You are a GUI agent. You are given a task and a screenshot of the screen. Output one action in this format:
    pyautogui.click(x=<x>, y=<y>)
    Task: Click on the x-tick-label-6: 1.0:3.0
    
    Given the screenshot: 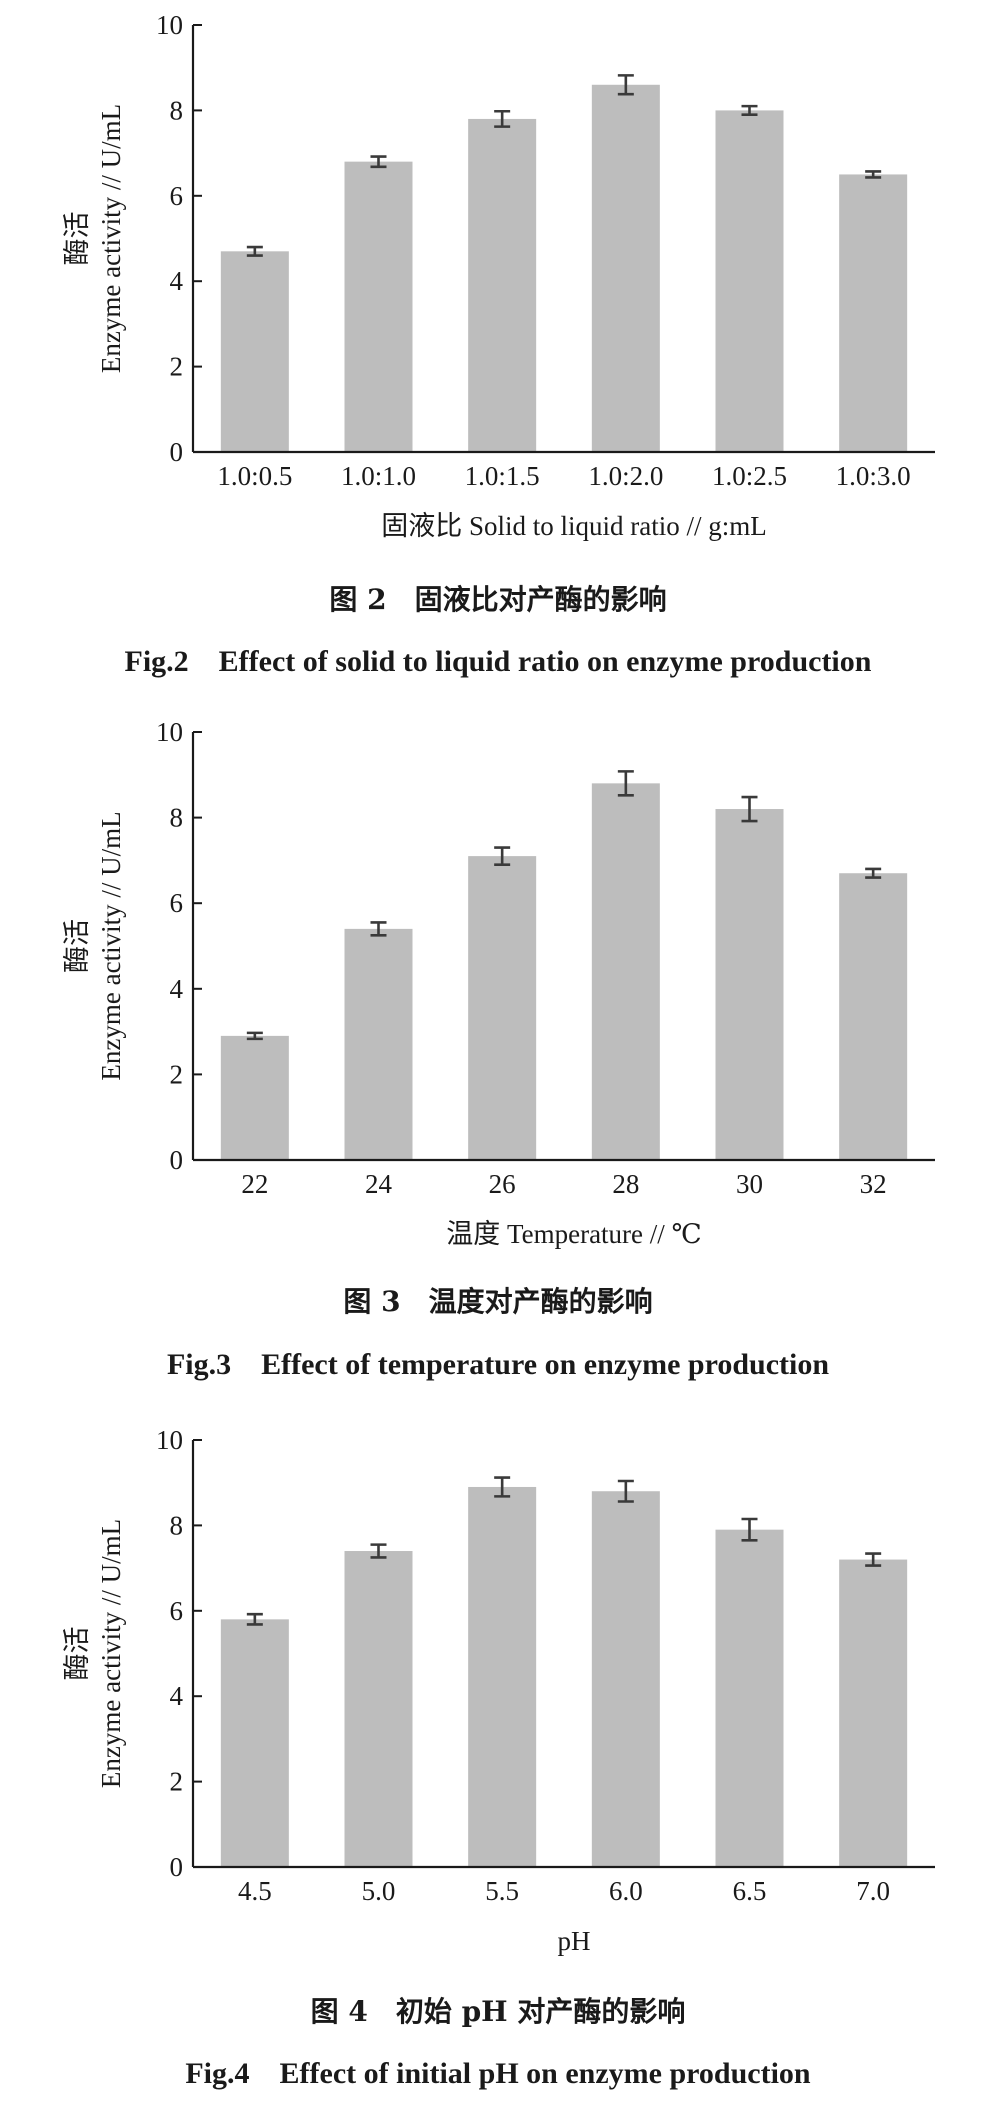 What is the action you would take?
    pyautogui.click(x=873, y=476)
    